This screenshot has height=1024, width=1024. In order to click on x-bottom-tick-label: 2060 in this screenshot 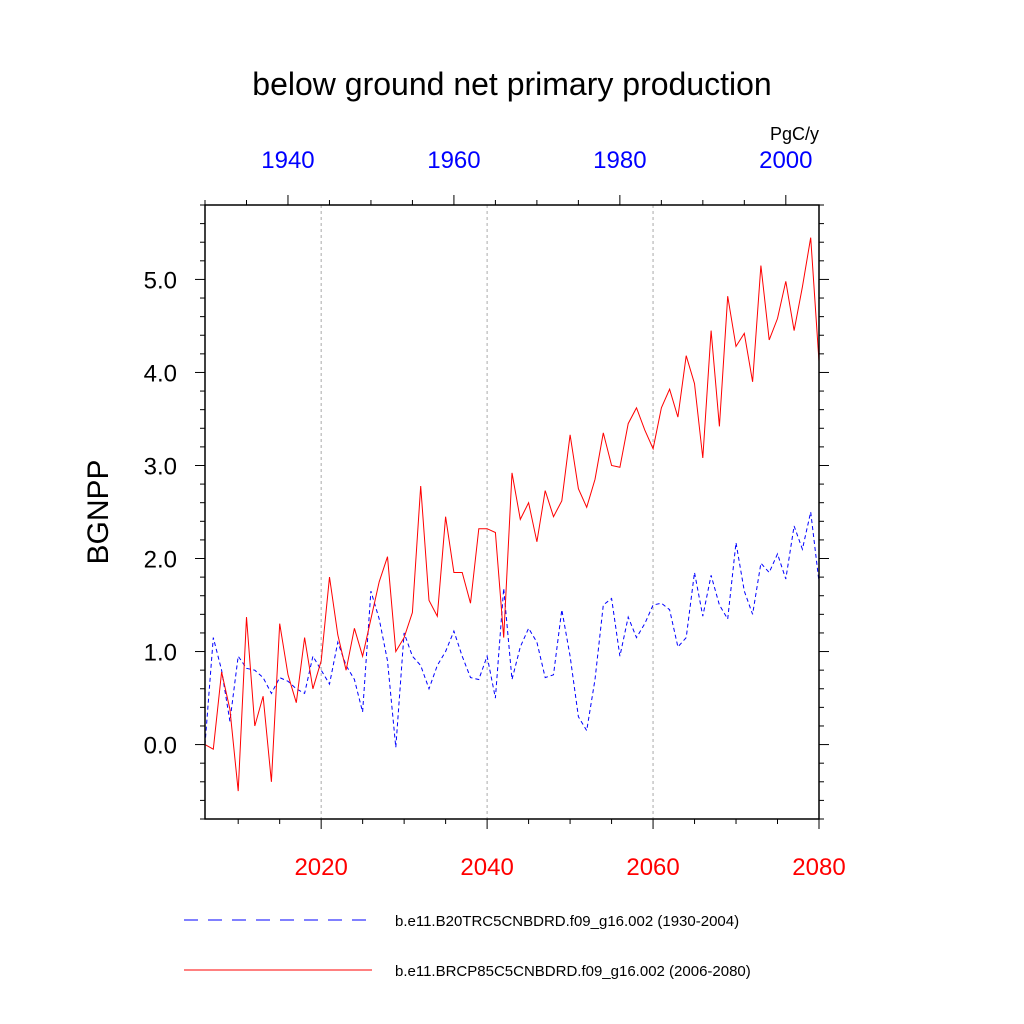, I will do `click(652, 867)`.